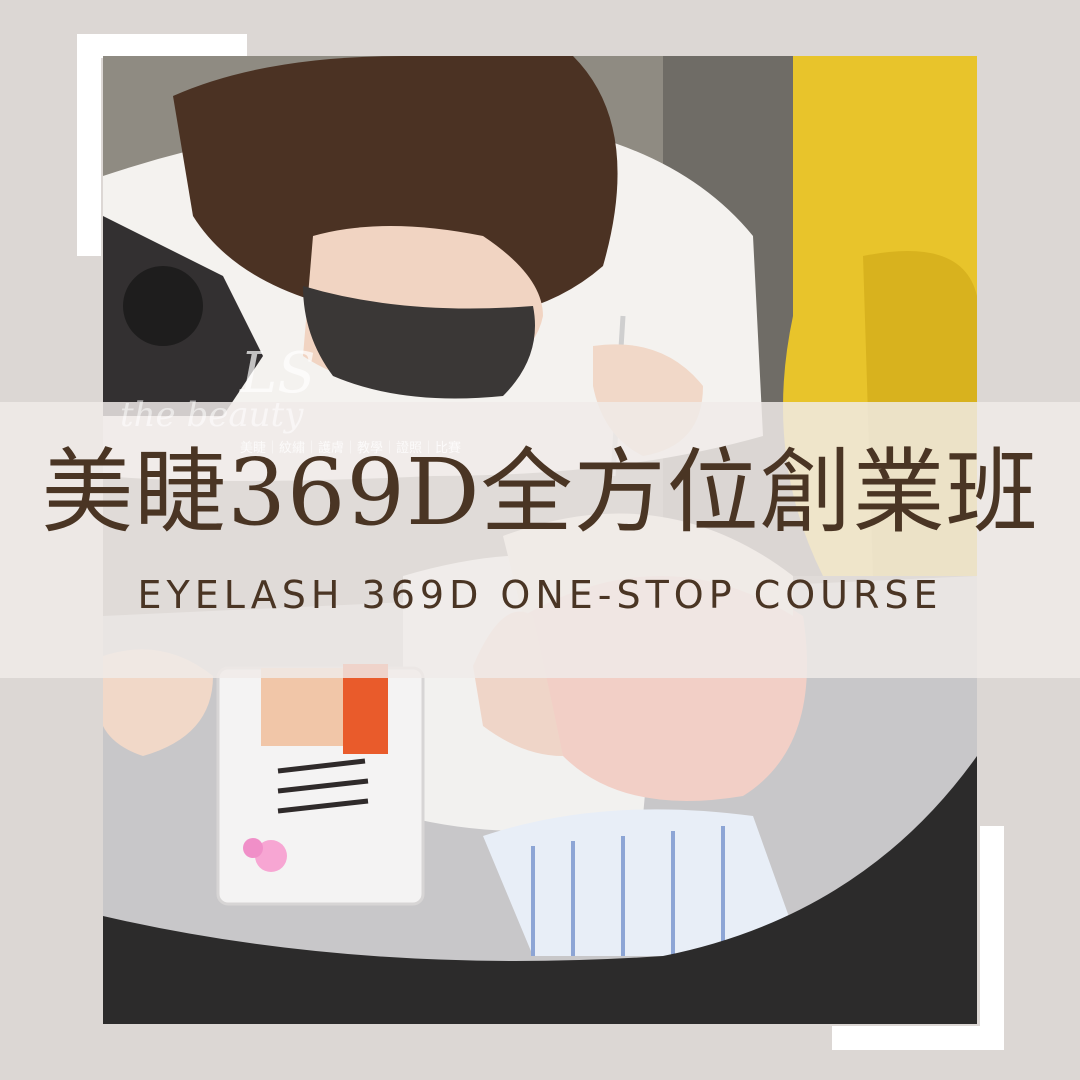 The image size is (1080, 1080). What do you see at coordinates (212, 415) in the screenshot?
I see `watermark-script: the beauty` at bounding box center [212, 415].